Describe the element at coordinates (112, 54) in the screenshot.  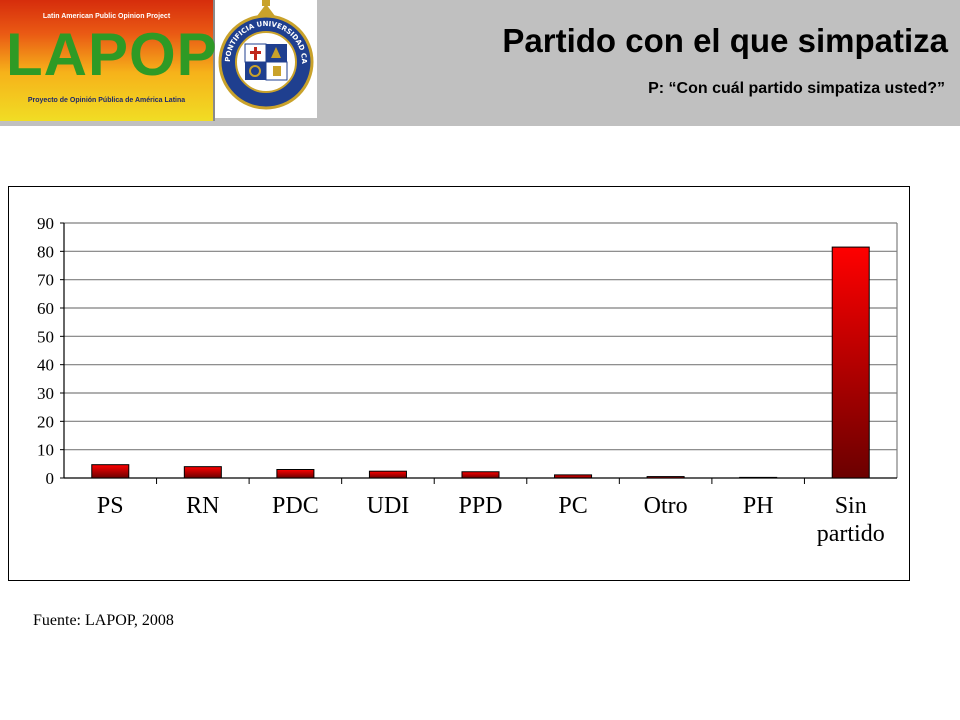
I see `lapop-logo-word: LAPOP` at that location.